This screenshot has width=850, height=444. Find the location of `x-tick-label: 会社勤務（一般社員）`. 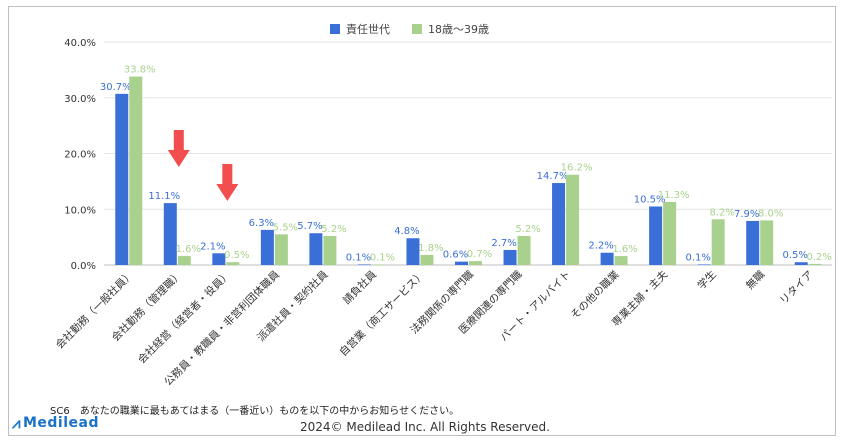

x-tick-label: 会社勤務（一般社員） is located at coordinates (94, 309).